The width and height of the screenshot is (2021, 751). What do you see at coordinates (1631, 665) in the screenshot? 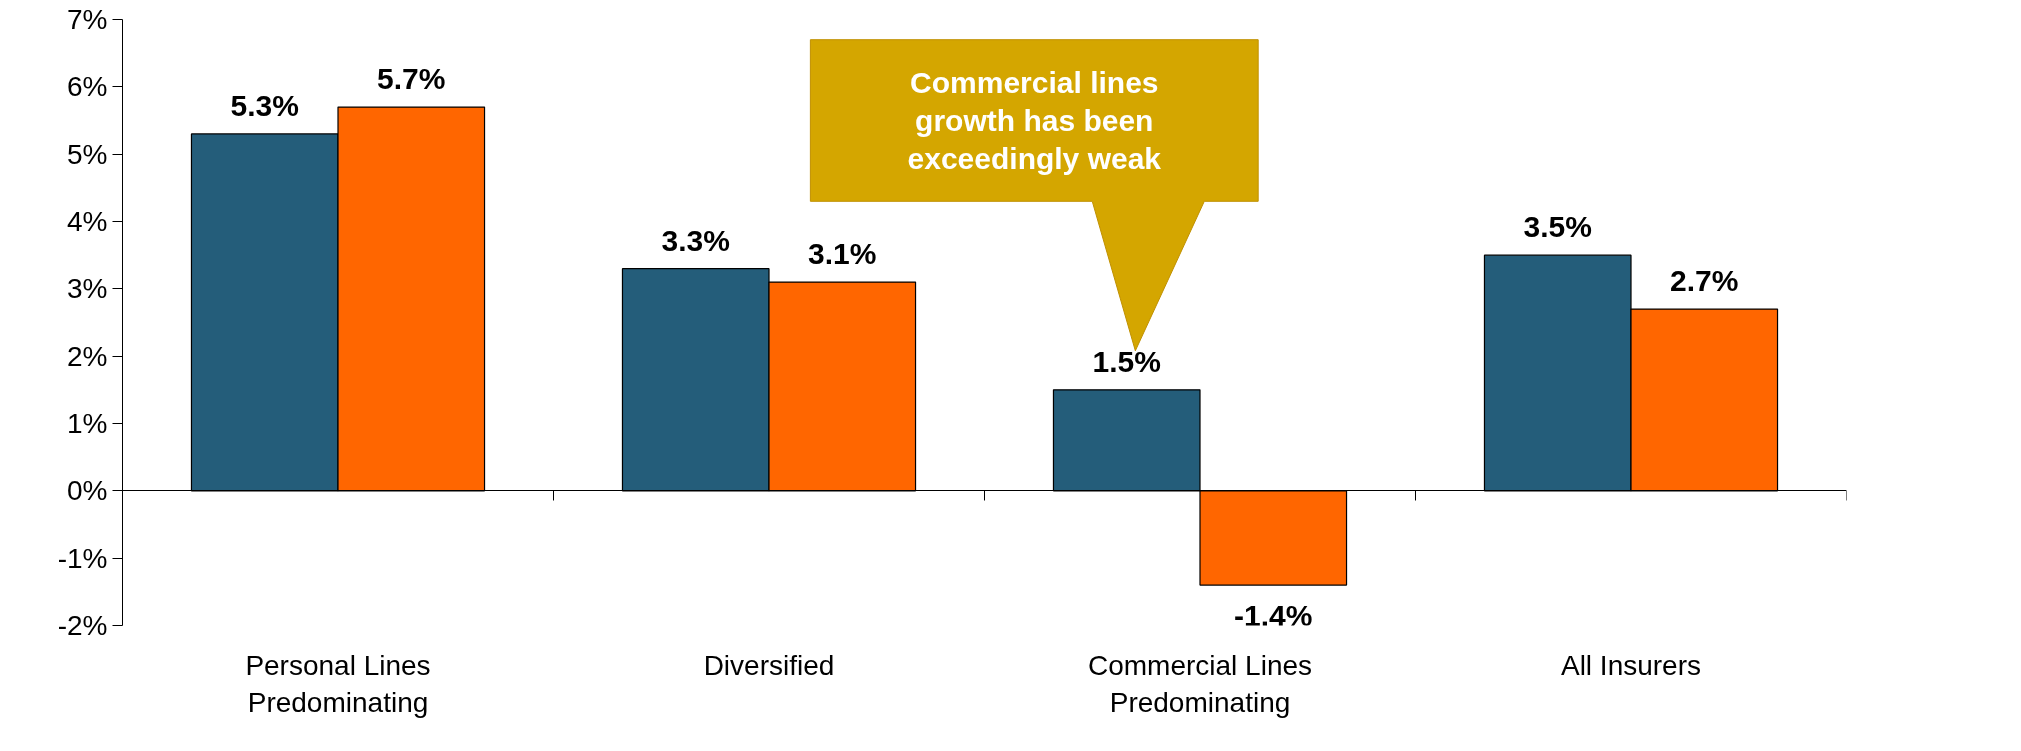
I see `x-tick-label: All Insurers` at bounding box center [1631, 665].